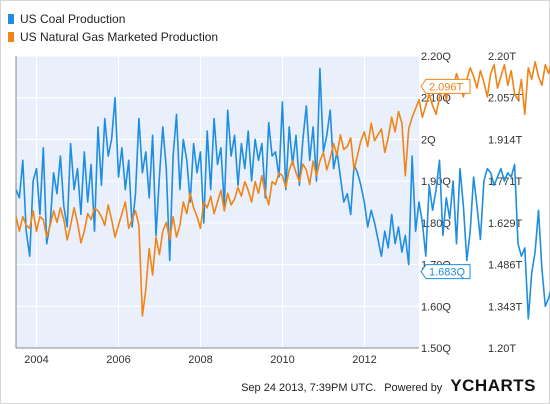 The width and height of the screenshot is (550, 404). What do you see at coordinates (436, 349) in the screenshot?
I see `y-left-tick-label: 1.50Q` at bounding box center [436, 349].